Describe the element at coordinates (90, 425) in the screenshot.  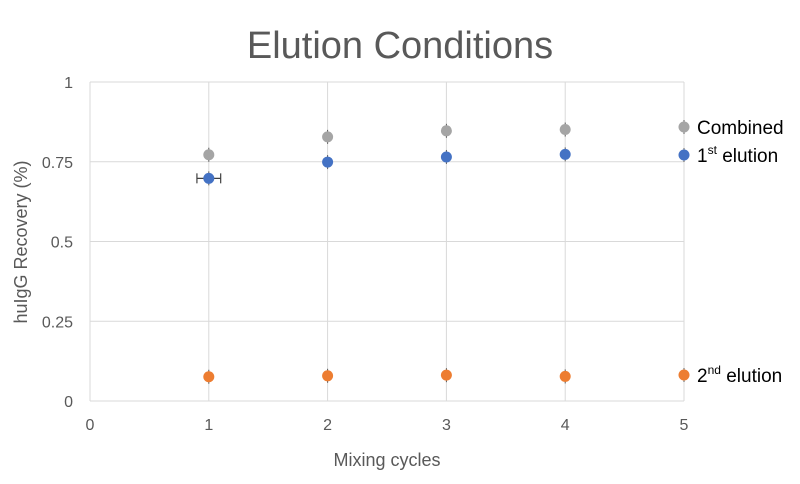
I see `x-tick-label: 0` at that location.